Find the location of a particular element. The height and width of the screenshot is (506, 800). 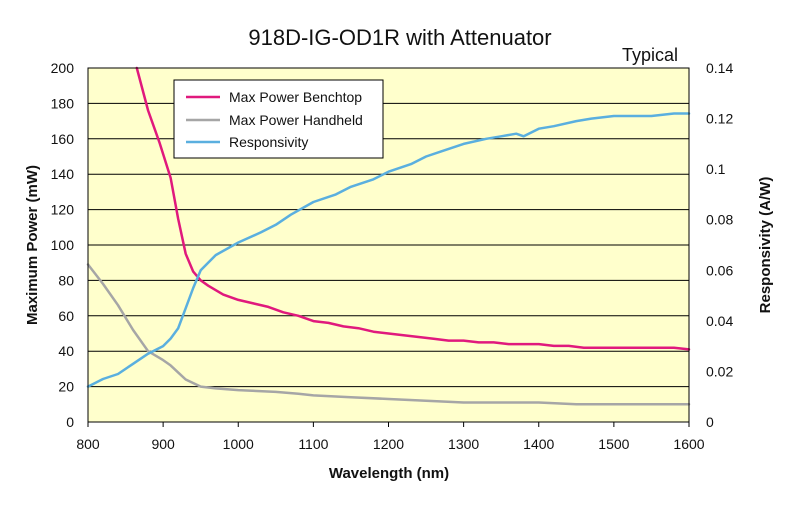

left-y-tick-label: 0 is located at coordinates (70, 422).